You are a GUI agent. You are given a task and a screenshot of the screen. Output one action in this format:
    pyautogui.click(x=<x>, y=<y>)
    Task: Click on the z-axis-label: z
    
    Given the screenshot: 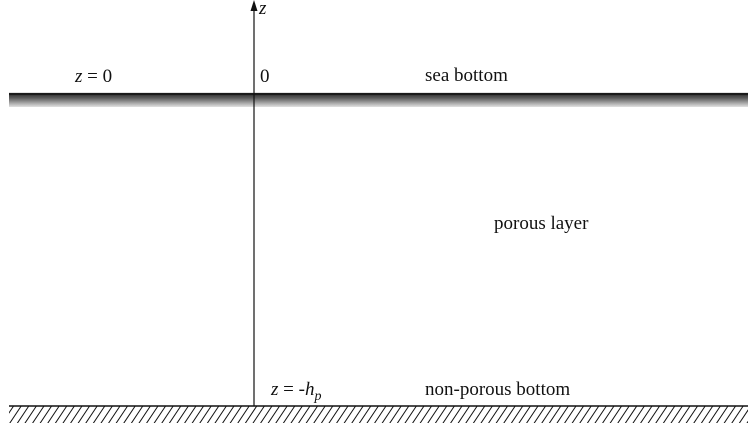 What is the action you would take?
    pyautogui.click(x=262, y=9)
    